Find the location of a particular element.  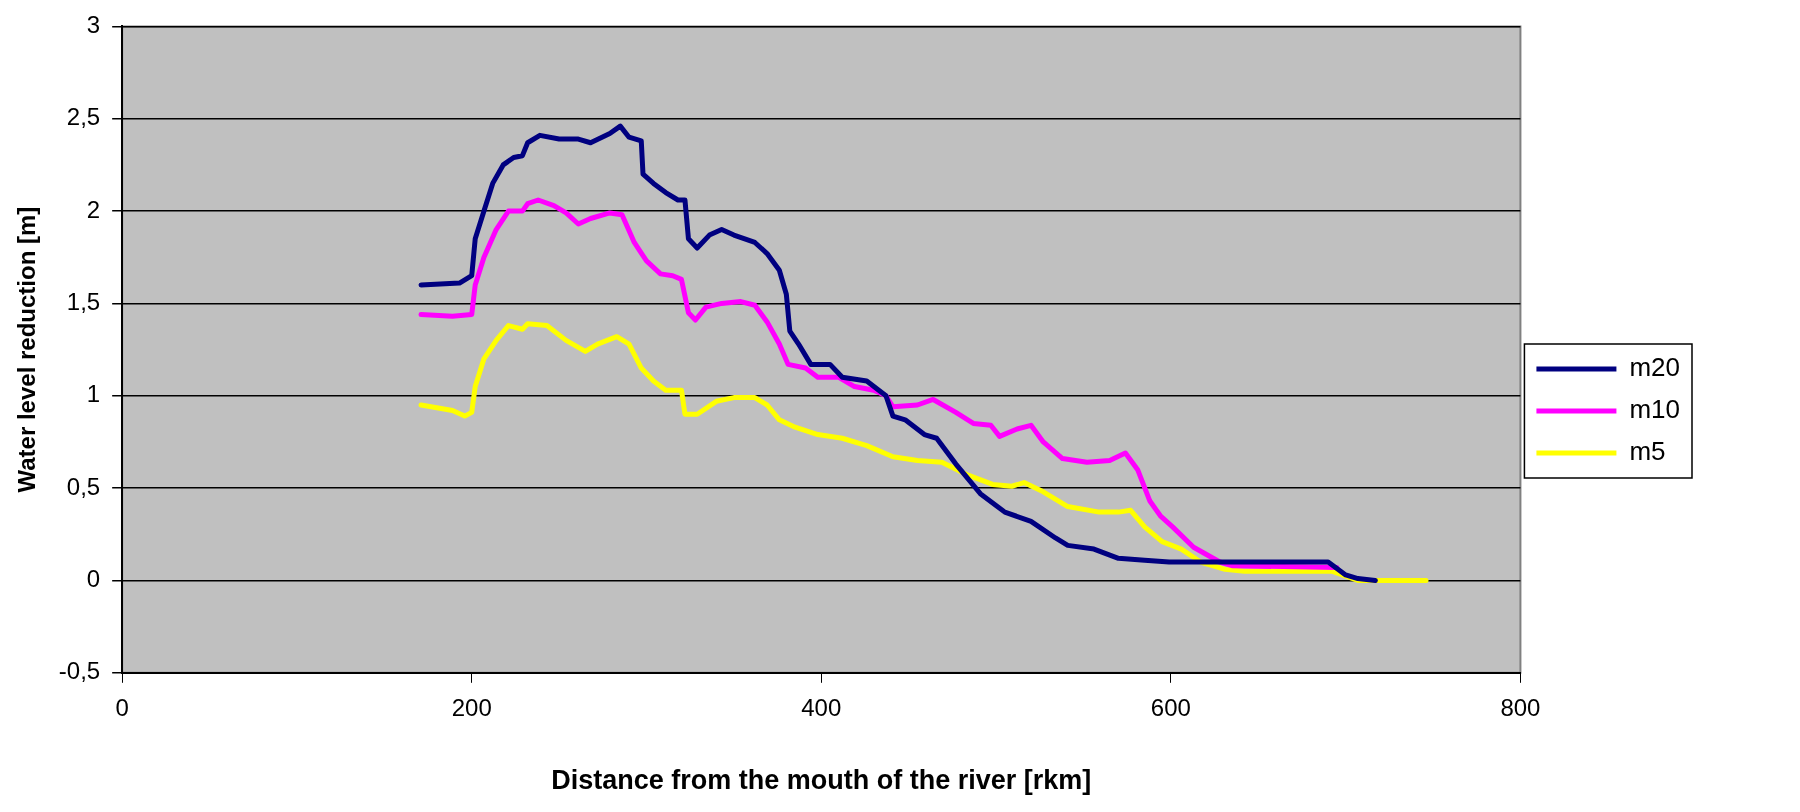

y-tick-label: 1 is located at coordinates (93, 394).